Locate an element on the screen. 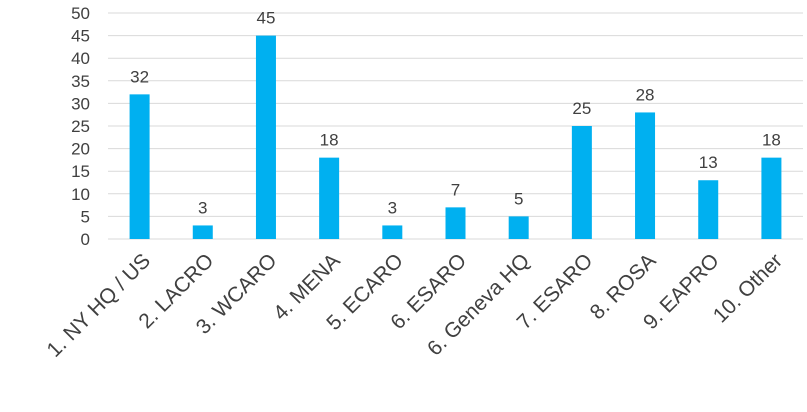  y-tick-label: 50 is located at coordinates (80, 13).